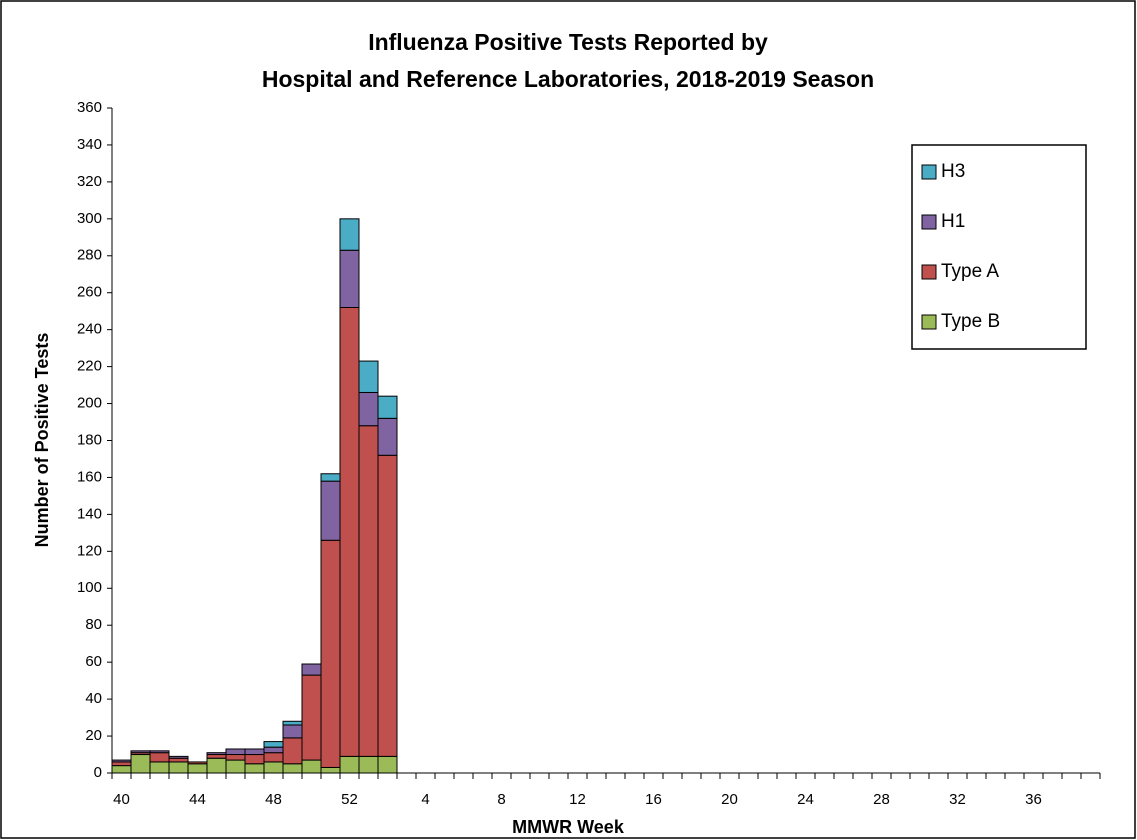 This screenshot has width=1137, height=840. Describe the element at coordinates (653, 799) in the screenshot. I see `x-tick-label: 16` at that location.